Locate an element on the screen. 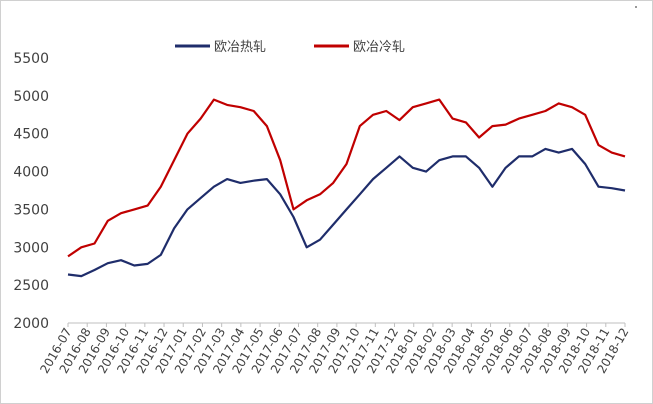 This screenshot has height=404, width=653. legend-label-series-1: 欧冶冷轧 is located at coordinates (379, 47).